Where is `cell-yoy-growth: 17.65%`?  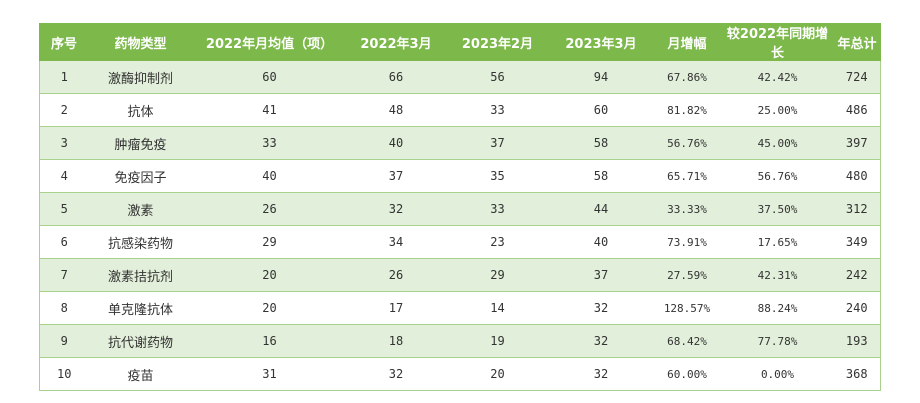
cell-yoy-growth: 17.65% is located at coordinates (777, 242).